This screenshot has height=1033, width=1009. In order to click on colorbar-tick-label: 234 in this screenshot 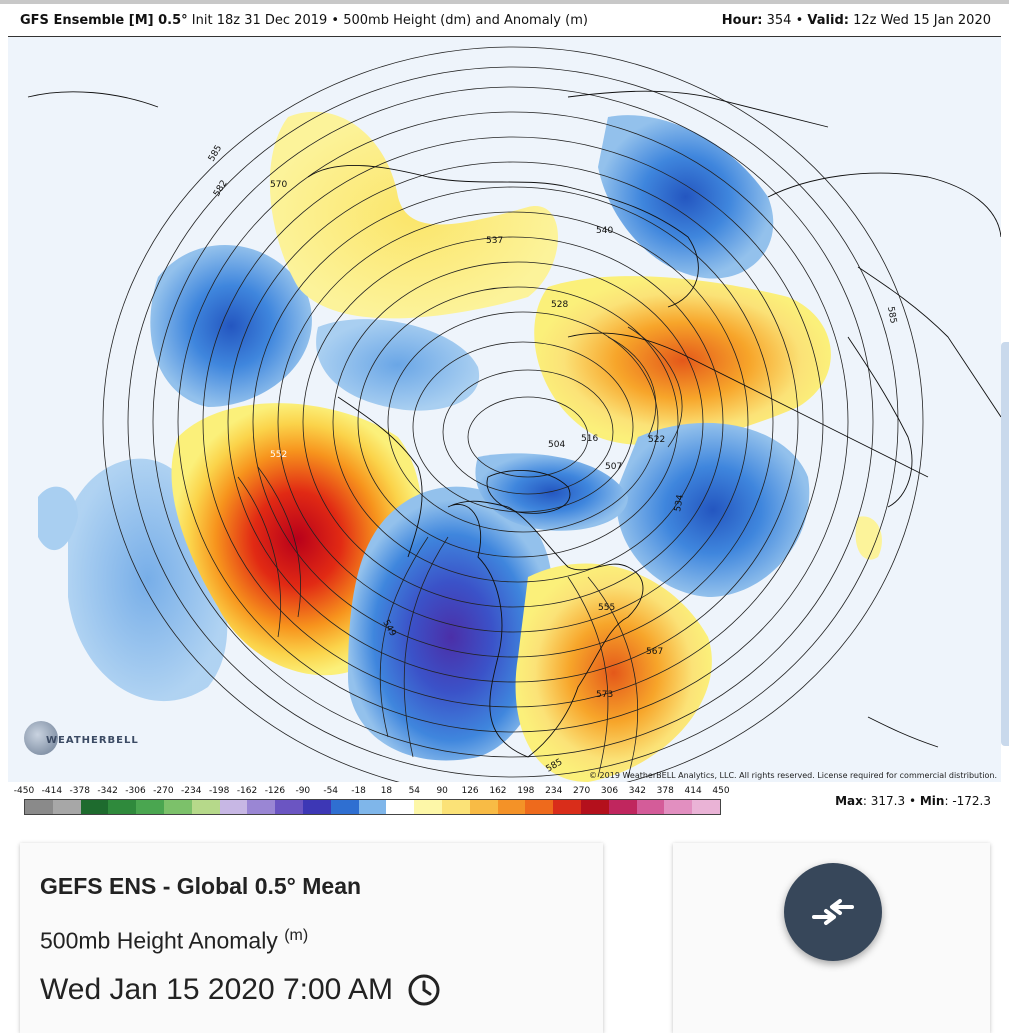, I will do `click(554, 791)`.